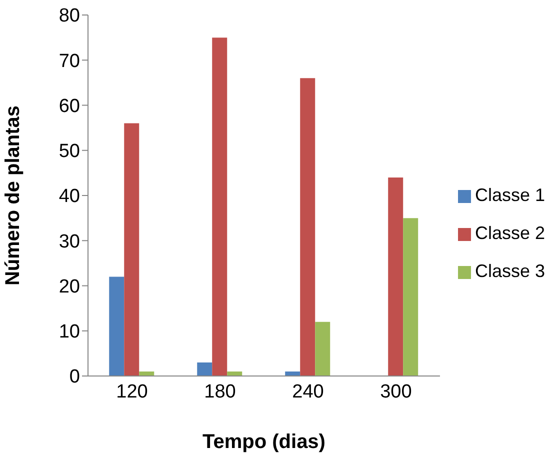  What do you see at coordinates (69, 16) in the screenshot?
I see `y-tick-label: 80` at bounding box center [69, 16].